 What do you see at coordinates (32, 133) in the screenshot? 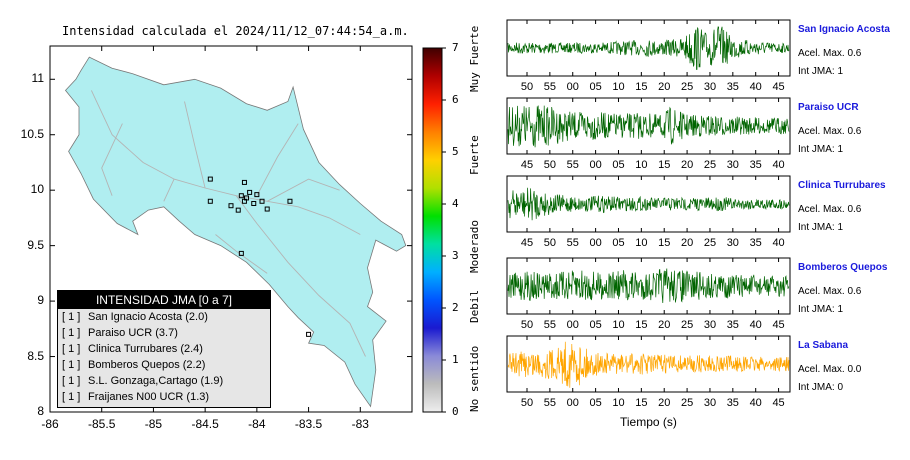
I see `map-y-tick-label: 10.5` at bounding box center [32, 133].